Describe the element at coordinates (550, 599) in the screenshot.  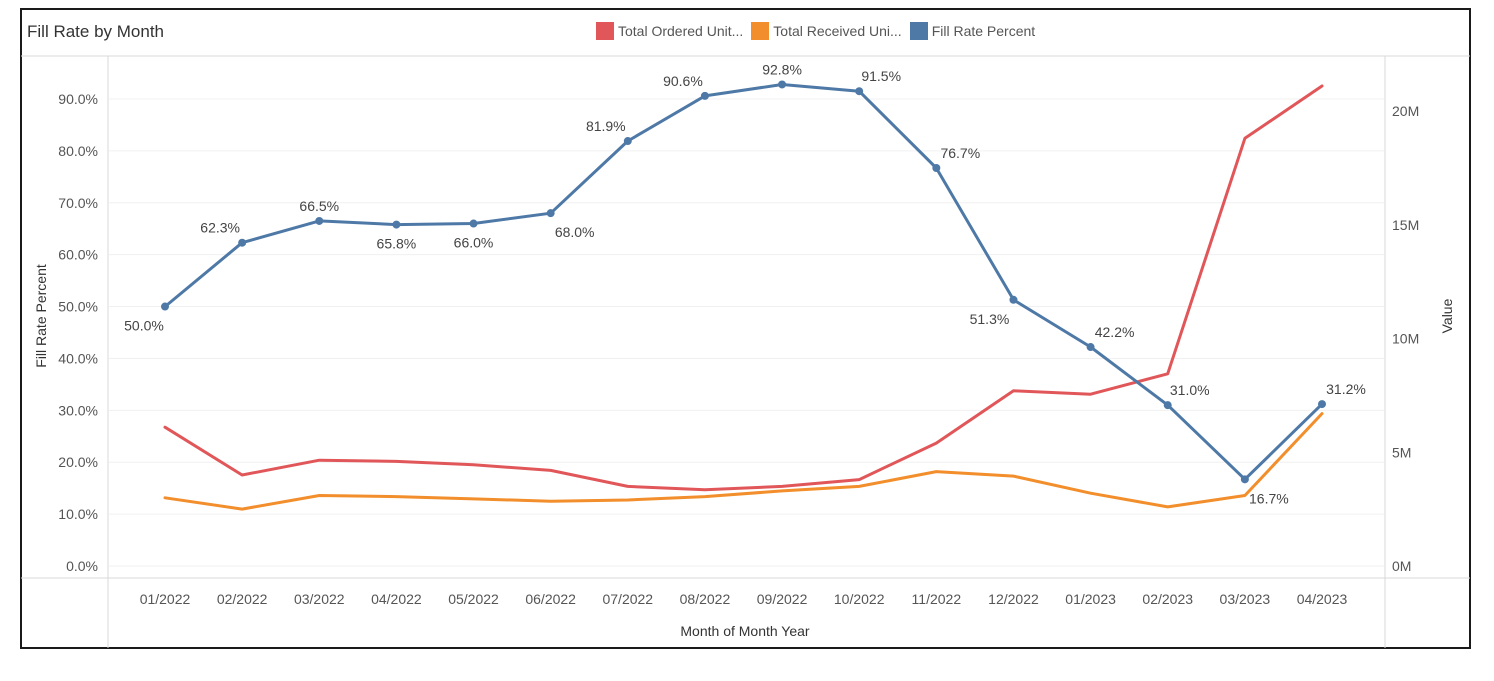
I see `x-tick-label: 06/2022` at that location.